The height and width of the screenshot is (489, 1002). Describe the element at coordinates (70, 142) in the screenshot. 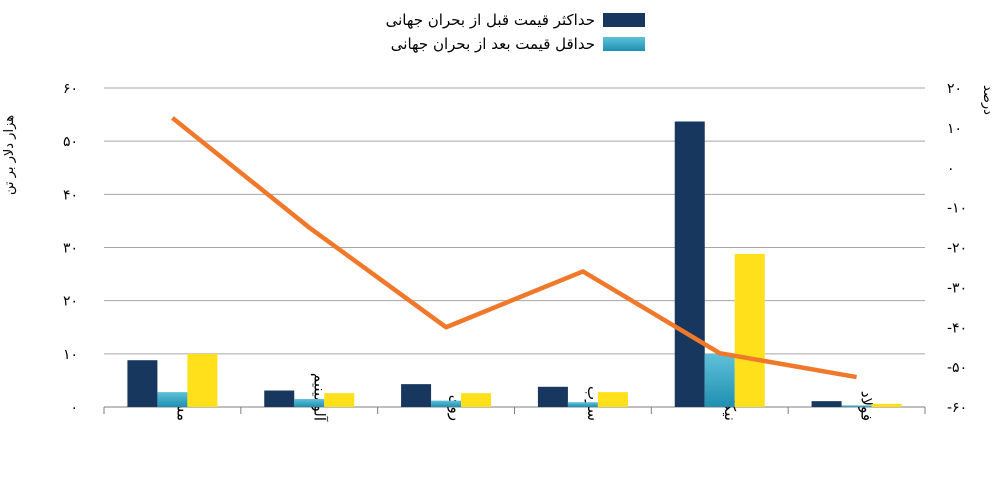

I see `y-tick-label-left: ۵۰` at that location.